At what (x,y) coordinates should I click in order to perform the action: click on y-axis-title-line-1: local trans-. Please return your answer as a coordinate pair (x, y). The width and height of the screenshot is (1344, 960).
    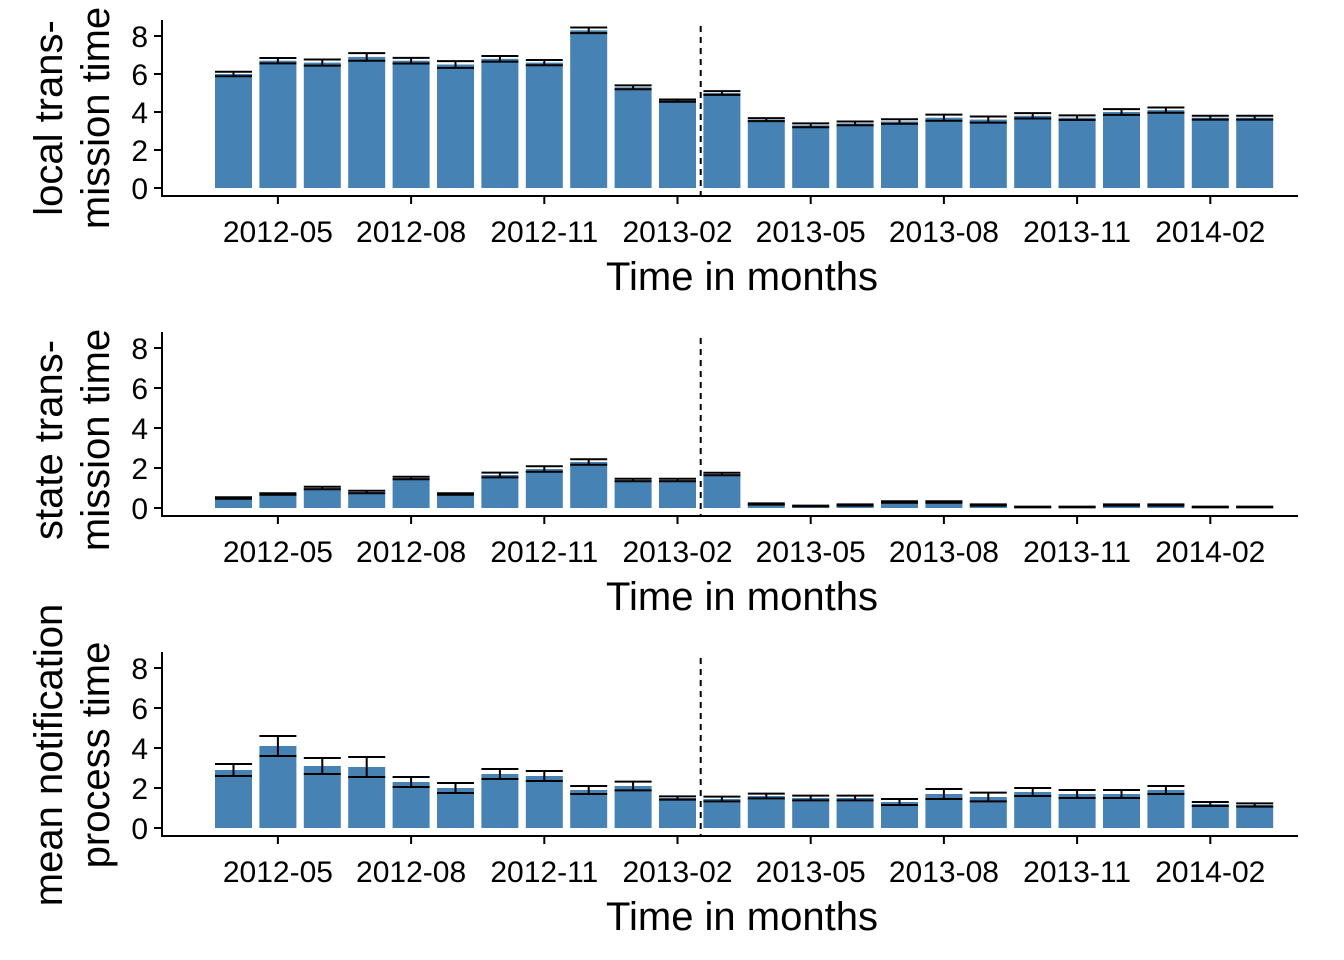
    Looking at the image, I should click on (49, 118).